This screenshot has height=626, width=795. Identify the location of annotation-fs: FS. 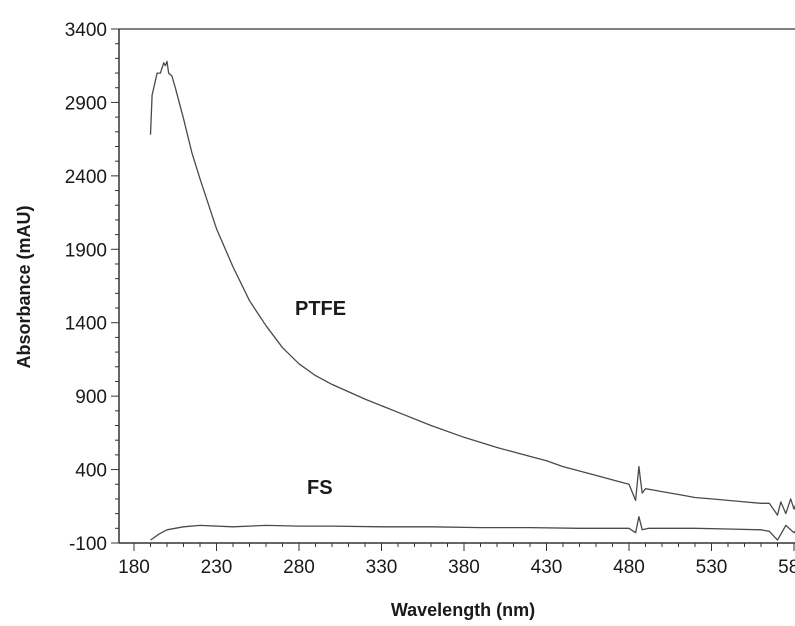
(320, 488).